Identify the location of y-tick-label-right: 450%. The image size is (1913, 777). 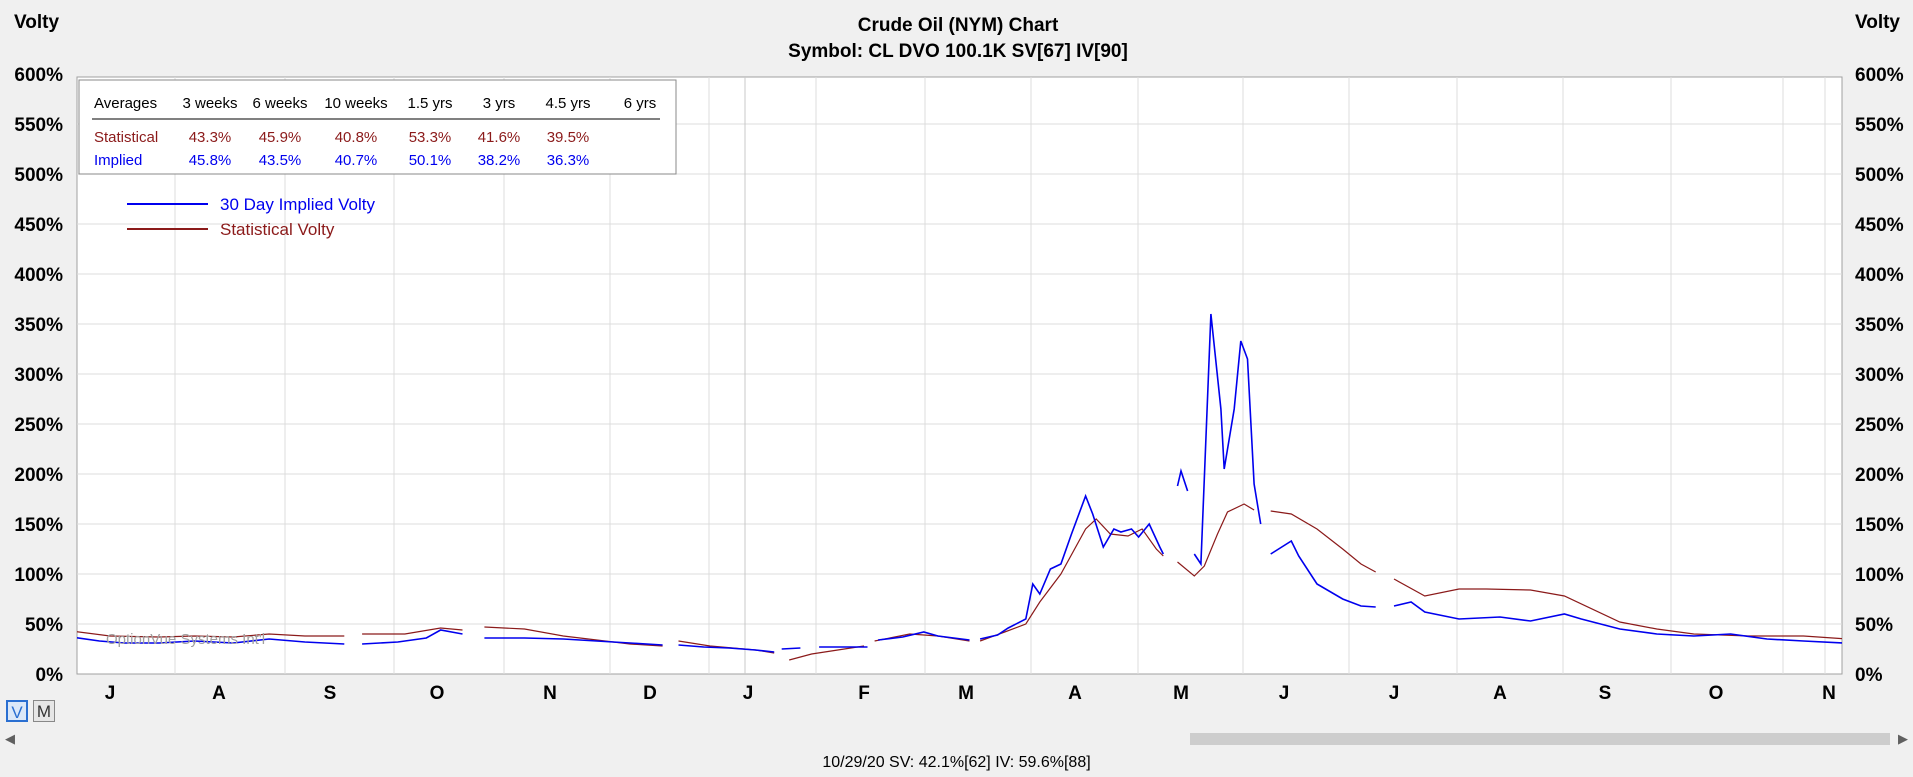
(1879, 225).